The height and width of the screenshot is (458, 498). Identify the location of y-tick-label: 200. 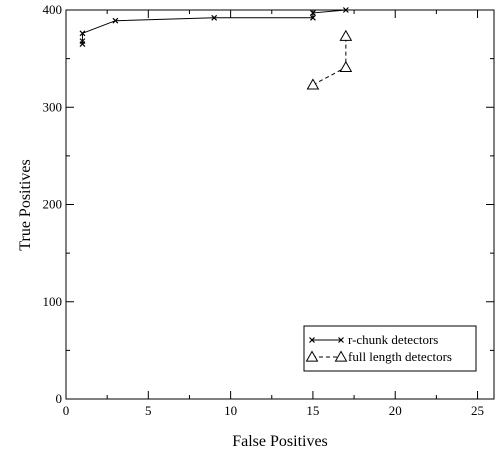
(53, 204).